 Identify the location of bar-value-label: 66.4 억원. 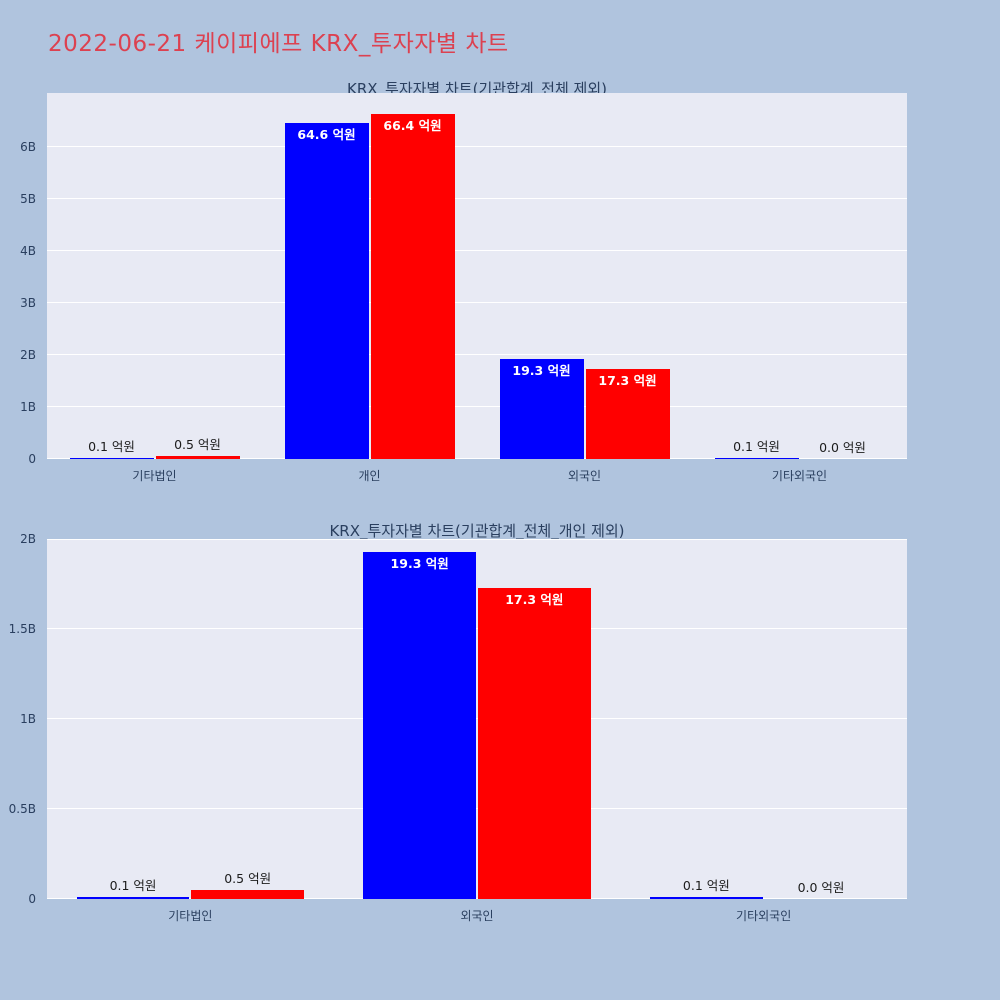
(412, 125).